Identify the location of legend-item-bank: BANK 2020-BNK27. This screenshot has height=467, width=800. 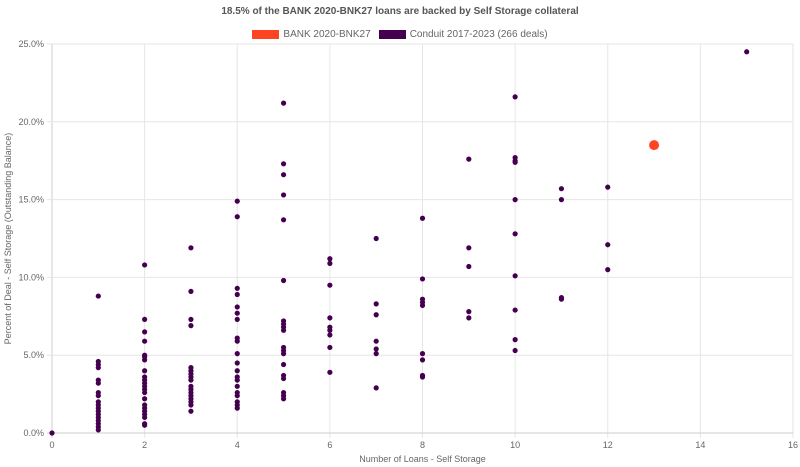
(311, 34).